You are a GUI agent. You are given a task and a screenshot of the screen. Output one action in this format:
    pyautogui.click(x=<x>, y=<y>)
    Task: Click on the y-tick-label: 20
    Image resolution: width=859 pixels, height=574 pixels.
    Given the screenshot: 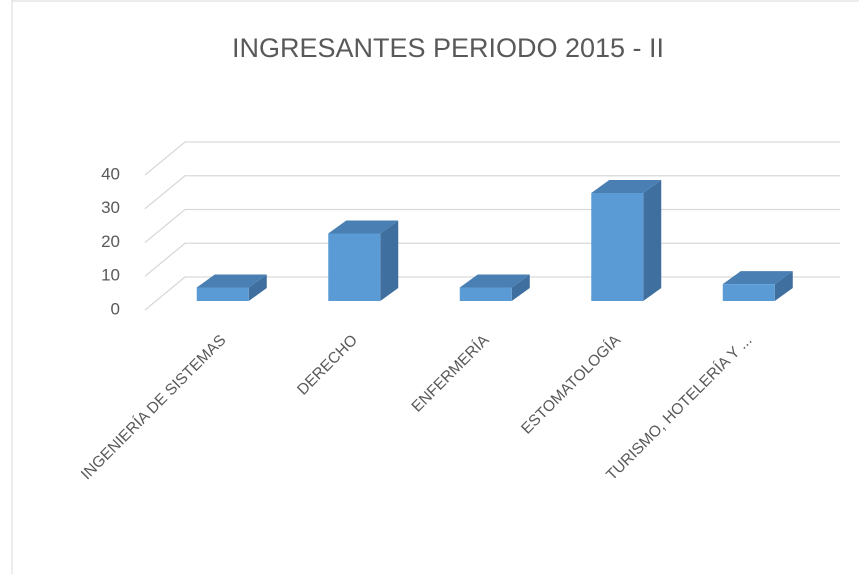 What is the action you would take?
    pyautogui.click(x=110, y=241)
    